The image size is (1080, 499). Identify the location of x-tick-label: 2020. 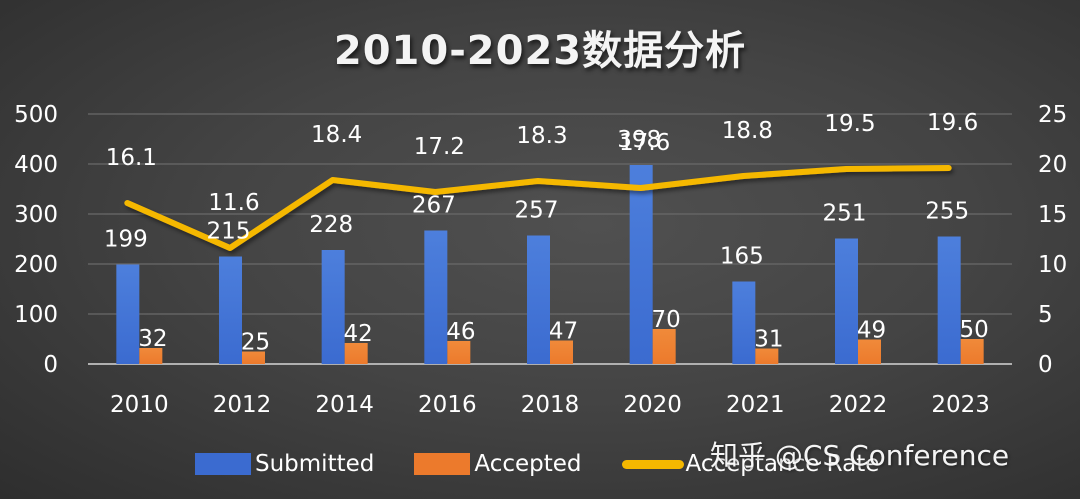
(652, 405).